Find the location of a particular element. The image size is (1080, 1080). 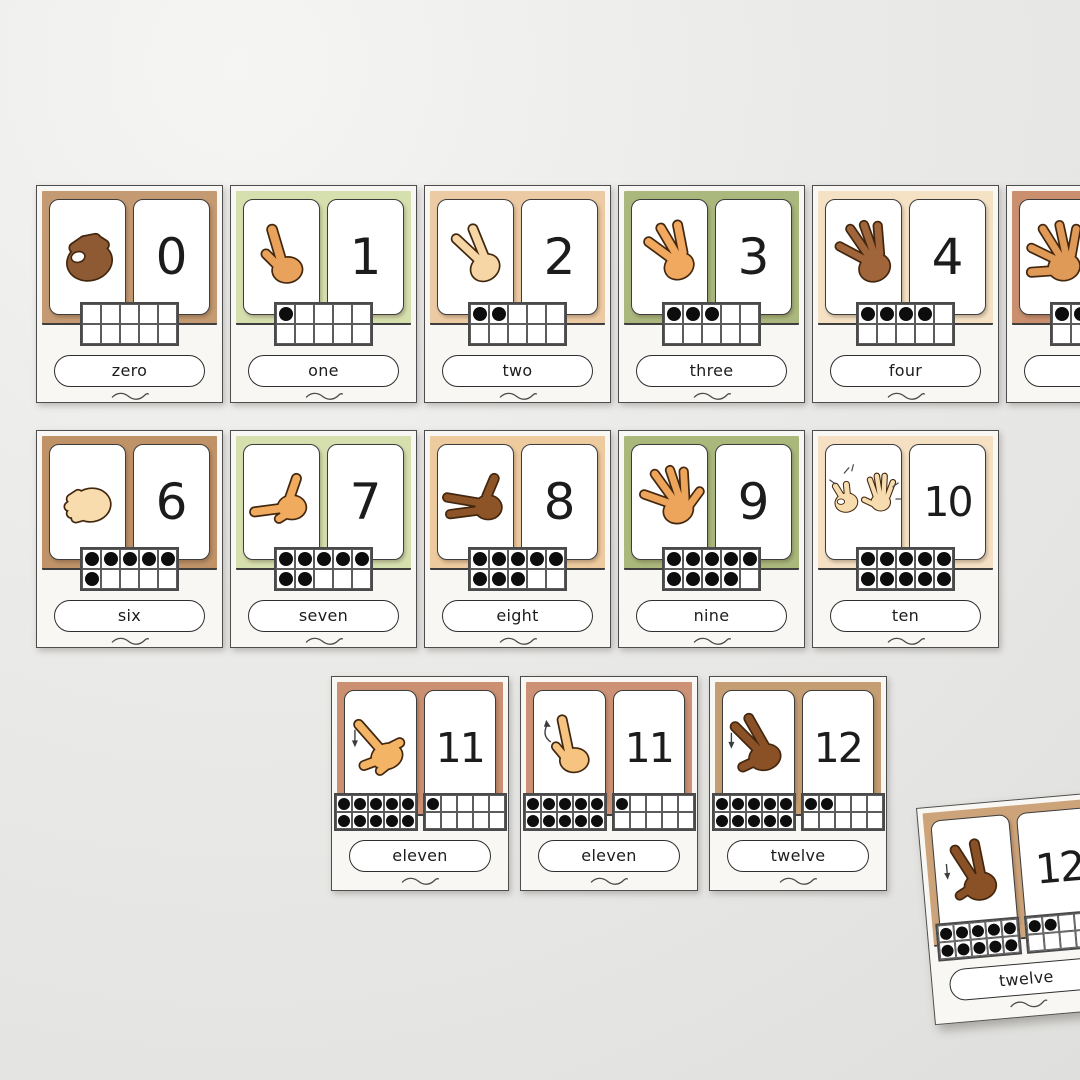

number-word-pill: three is located at coordinates (711, 371).